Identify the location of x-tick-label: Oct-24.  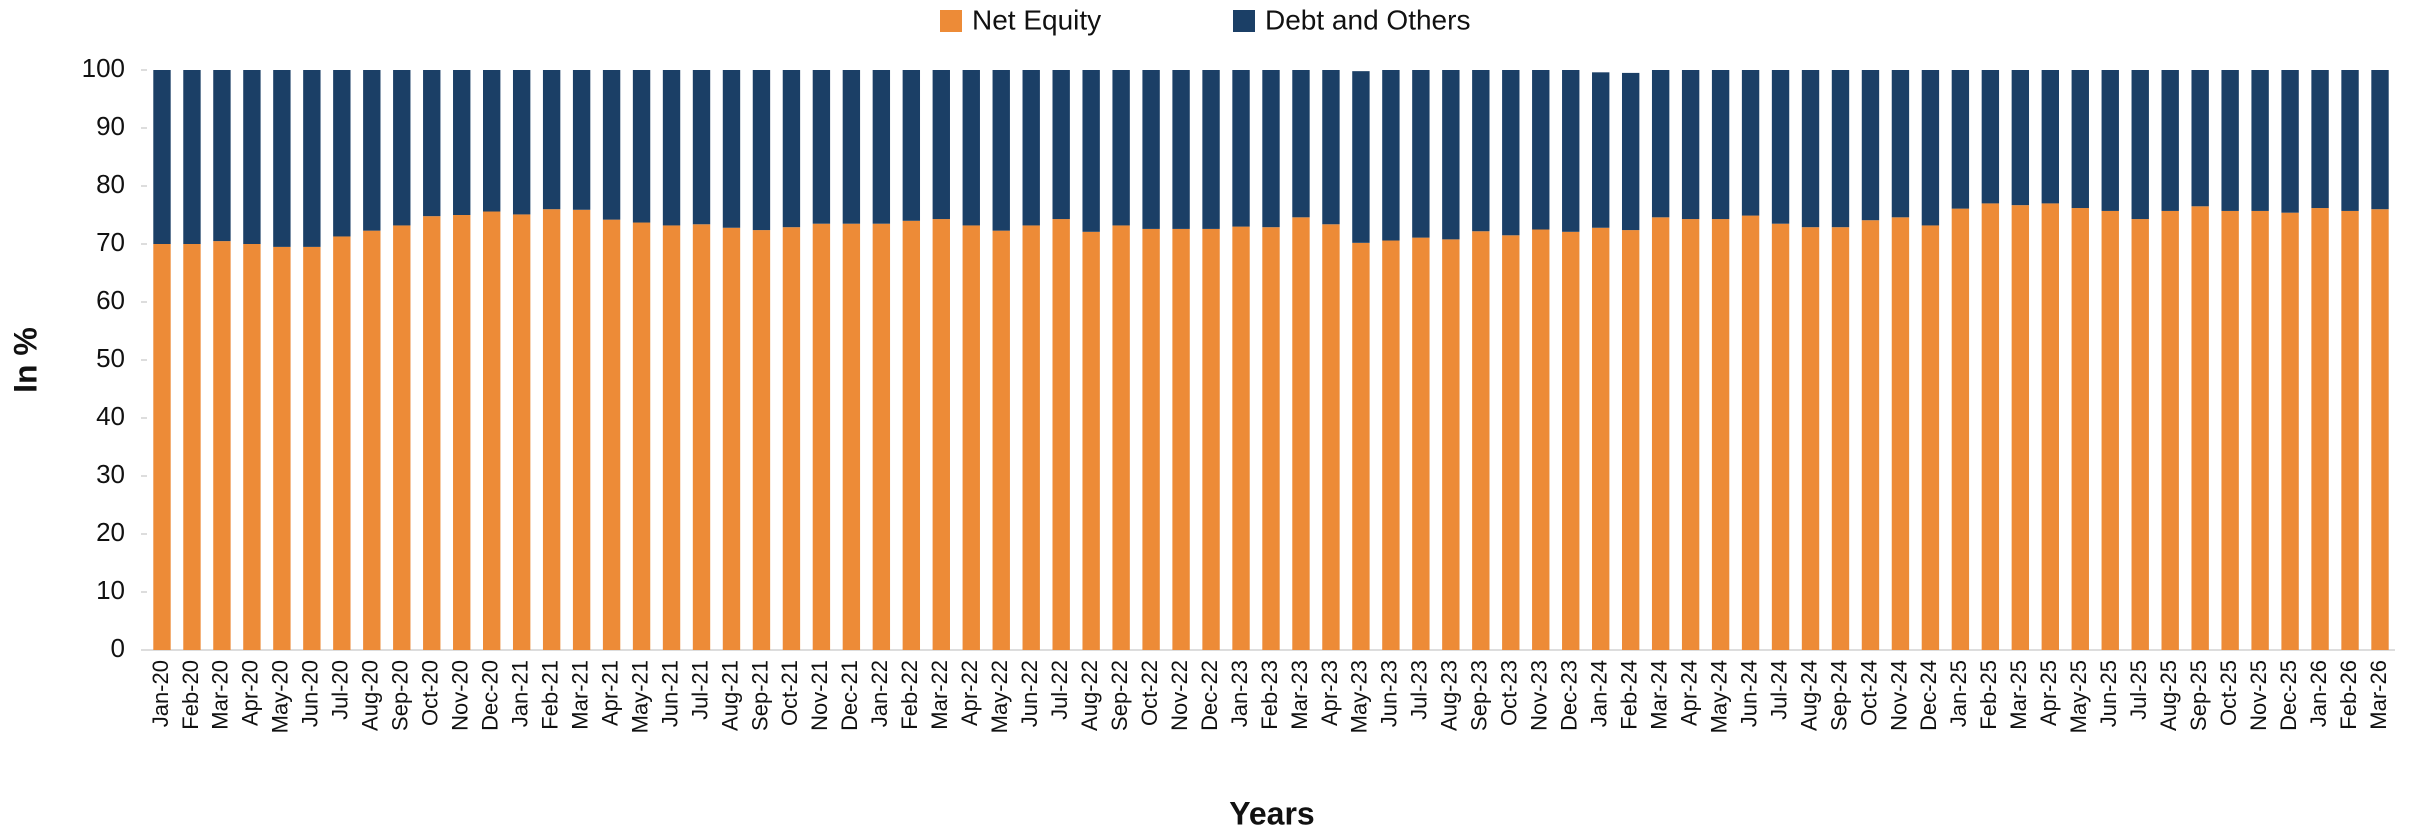
(1868, 693).